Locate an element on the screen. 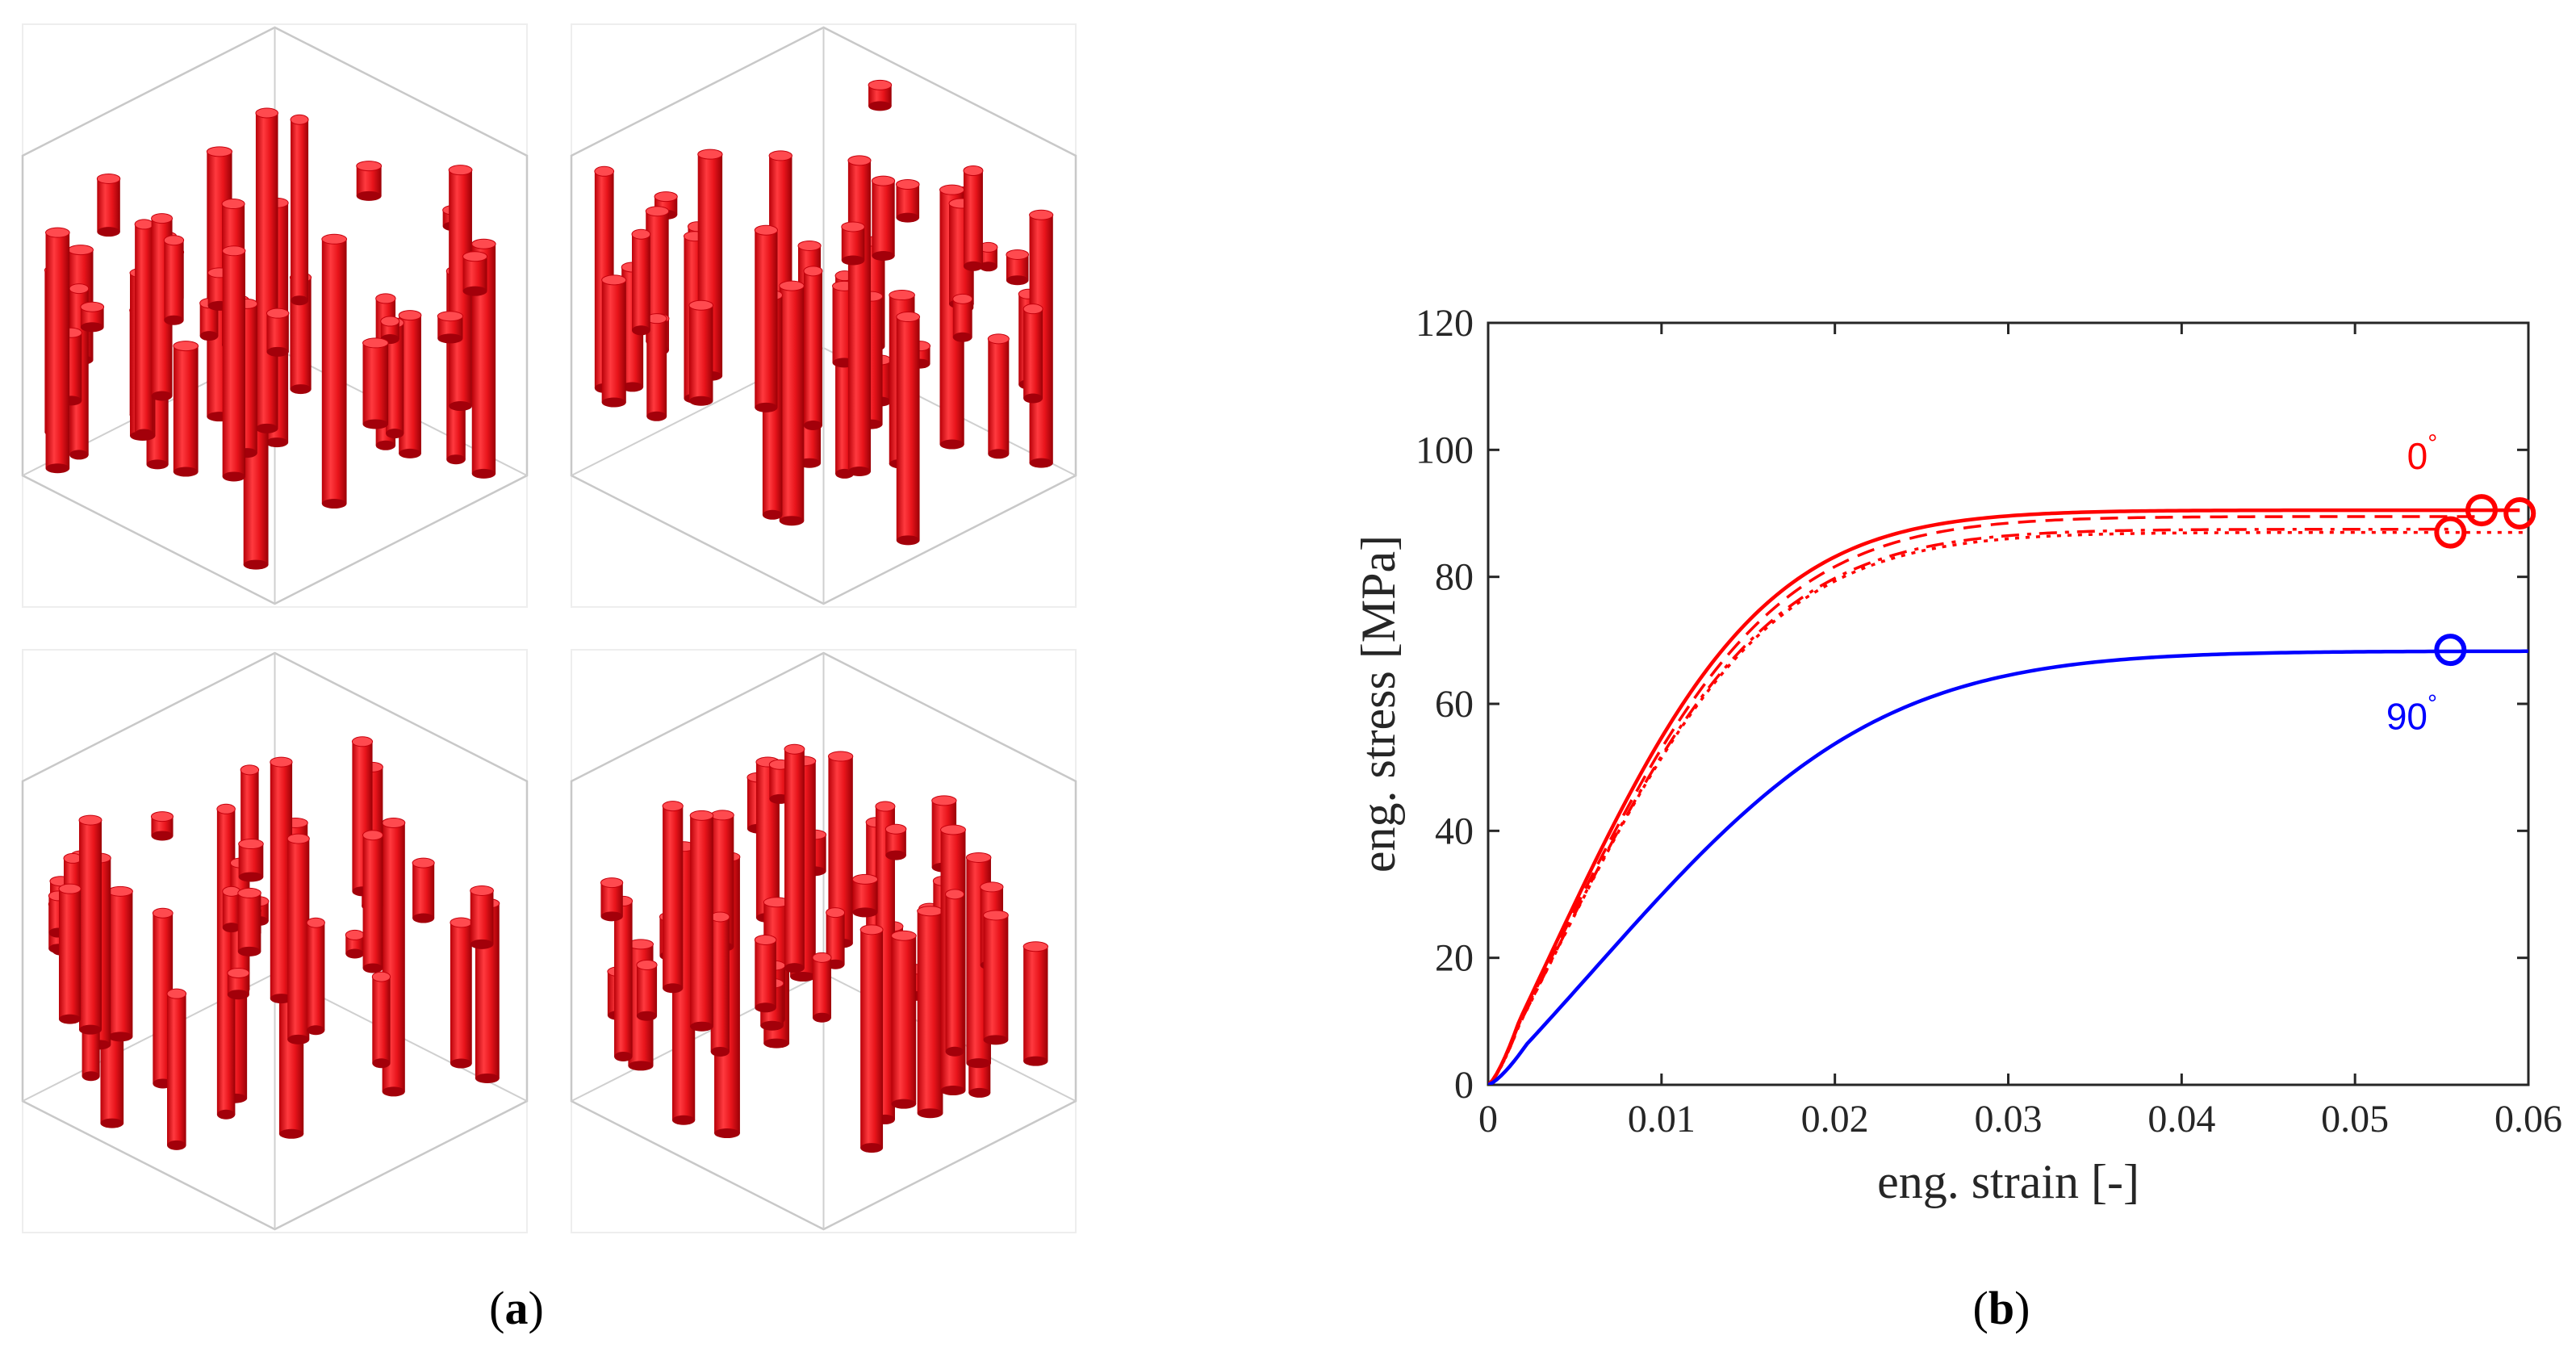 The height and width of the screenshot is (1352, 2576). panel-b-caption-letter: b is located at coordinates (2001, 1308).